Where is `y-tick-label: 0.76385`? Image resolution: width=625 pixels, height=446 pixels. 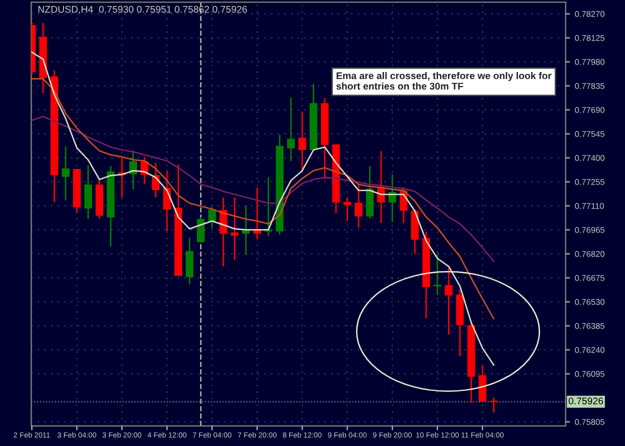
y-tick-label: 0.76385 is located at coordinates (589, 326).